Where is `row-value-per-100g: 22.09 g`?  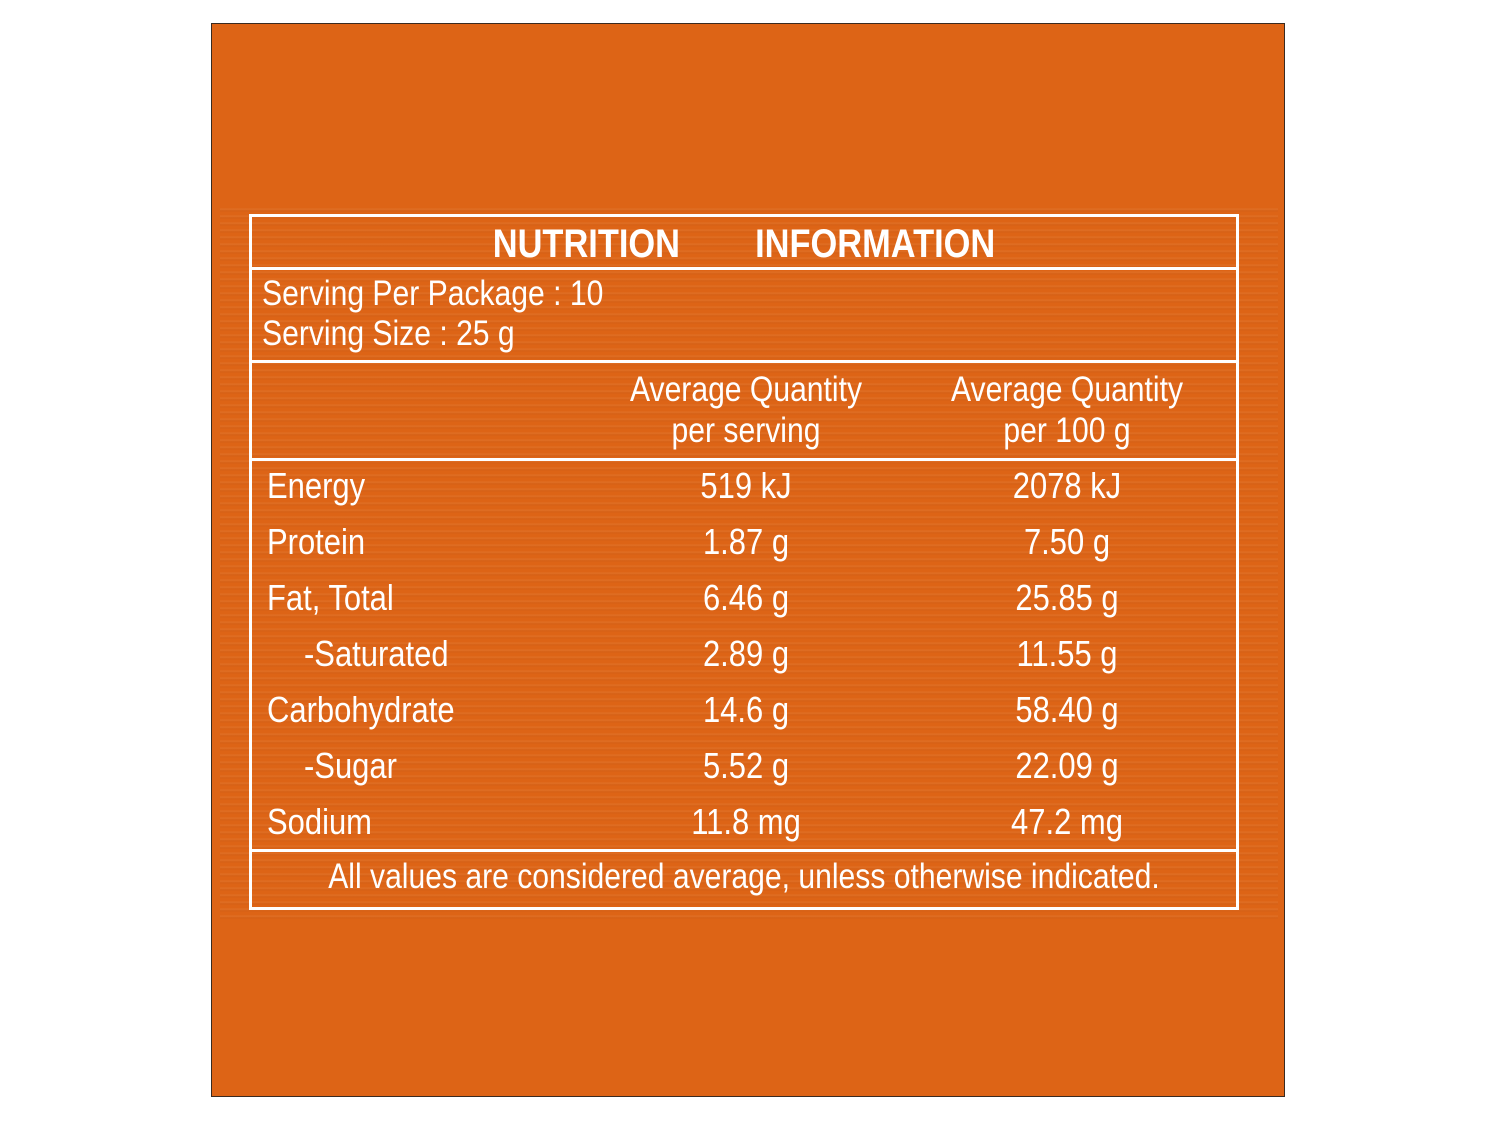 row-value-per-100g: 22.09 g is located at coordinates (1067, 765).